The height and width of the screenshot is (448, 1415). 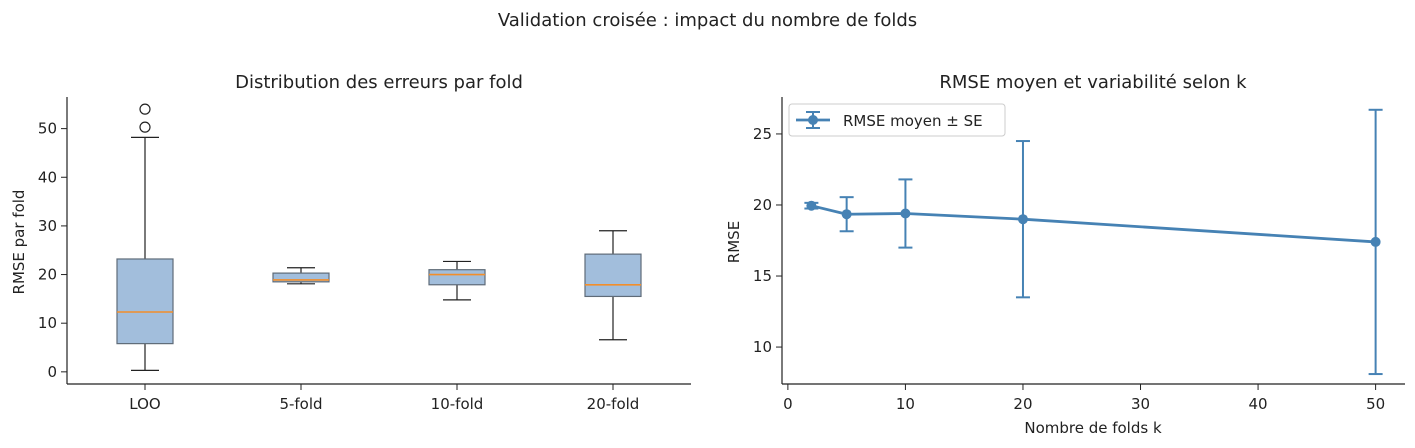 What do you see at coordinates (52, 250) in the screenshot?
I see `boxplot-y-ticks: 0 10 20 30 40 50` at bounding box center [52, 250].